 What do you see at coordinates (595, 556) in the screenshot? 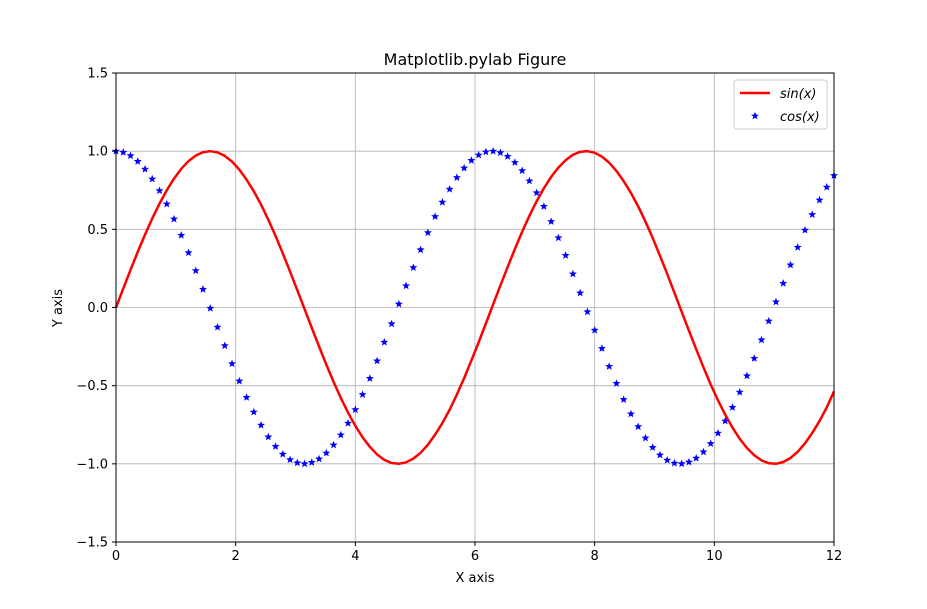
I see `x-tick-label: 8` at bounding box center [595, 556].